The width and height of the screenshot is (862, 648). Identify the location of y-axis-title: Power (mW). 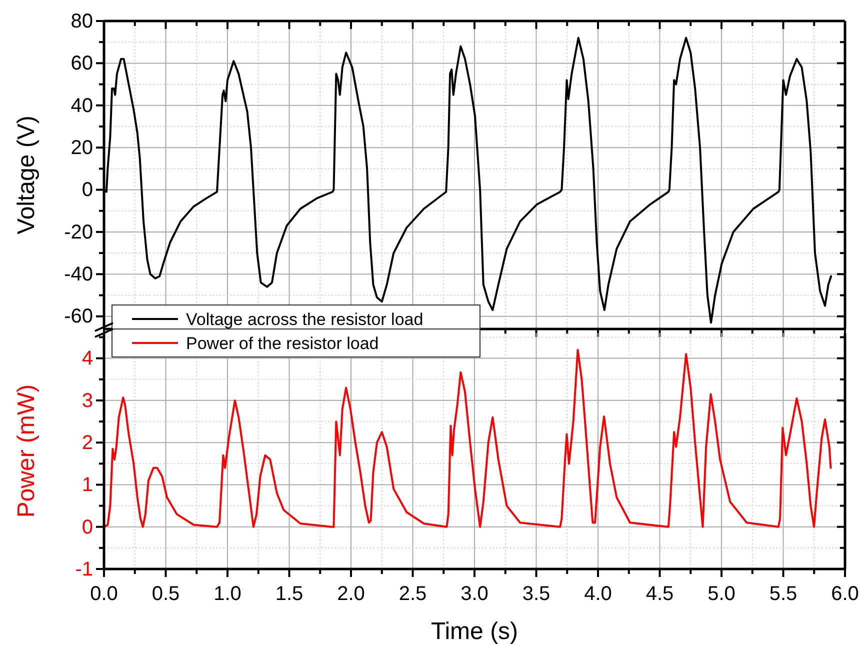
(26, 451).